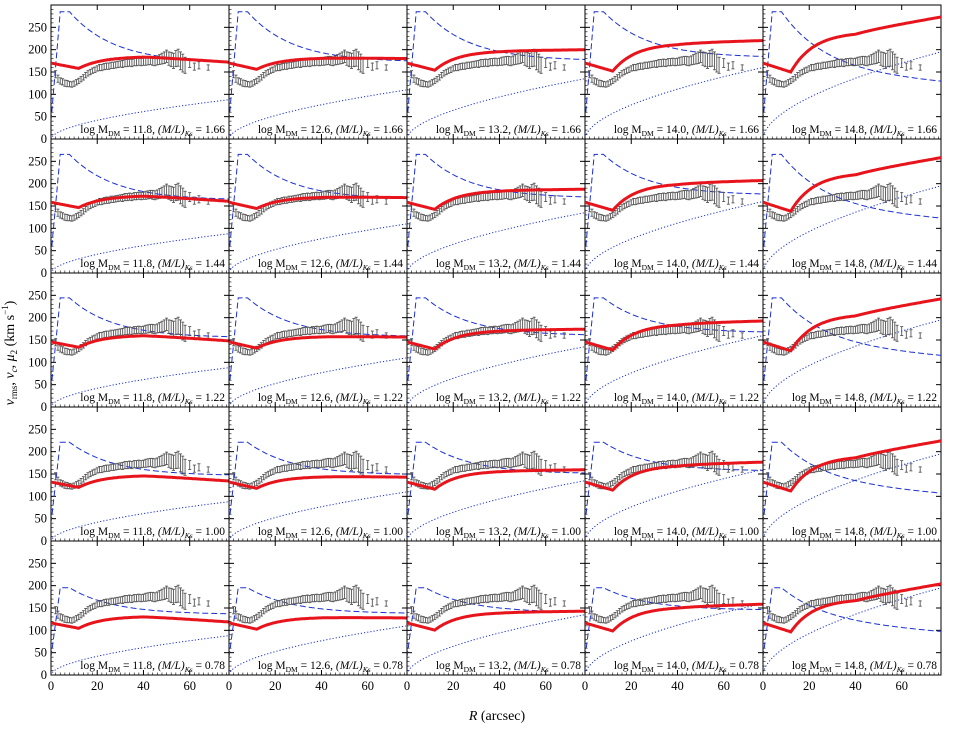  Describe the element at coordinates (317, 616) in the screenshot. I see `panel-r5-c2: log MDM = 12.6, (M/L)Ks = 0.780 20 40 60` at that location.